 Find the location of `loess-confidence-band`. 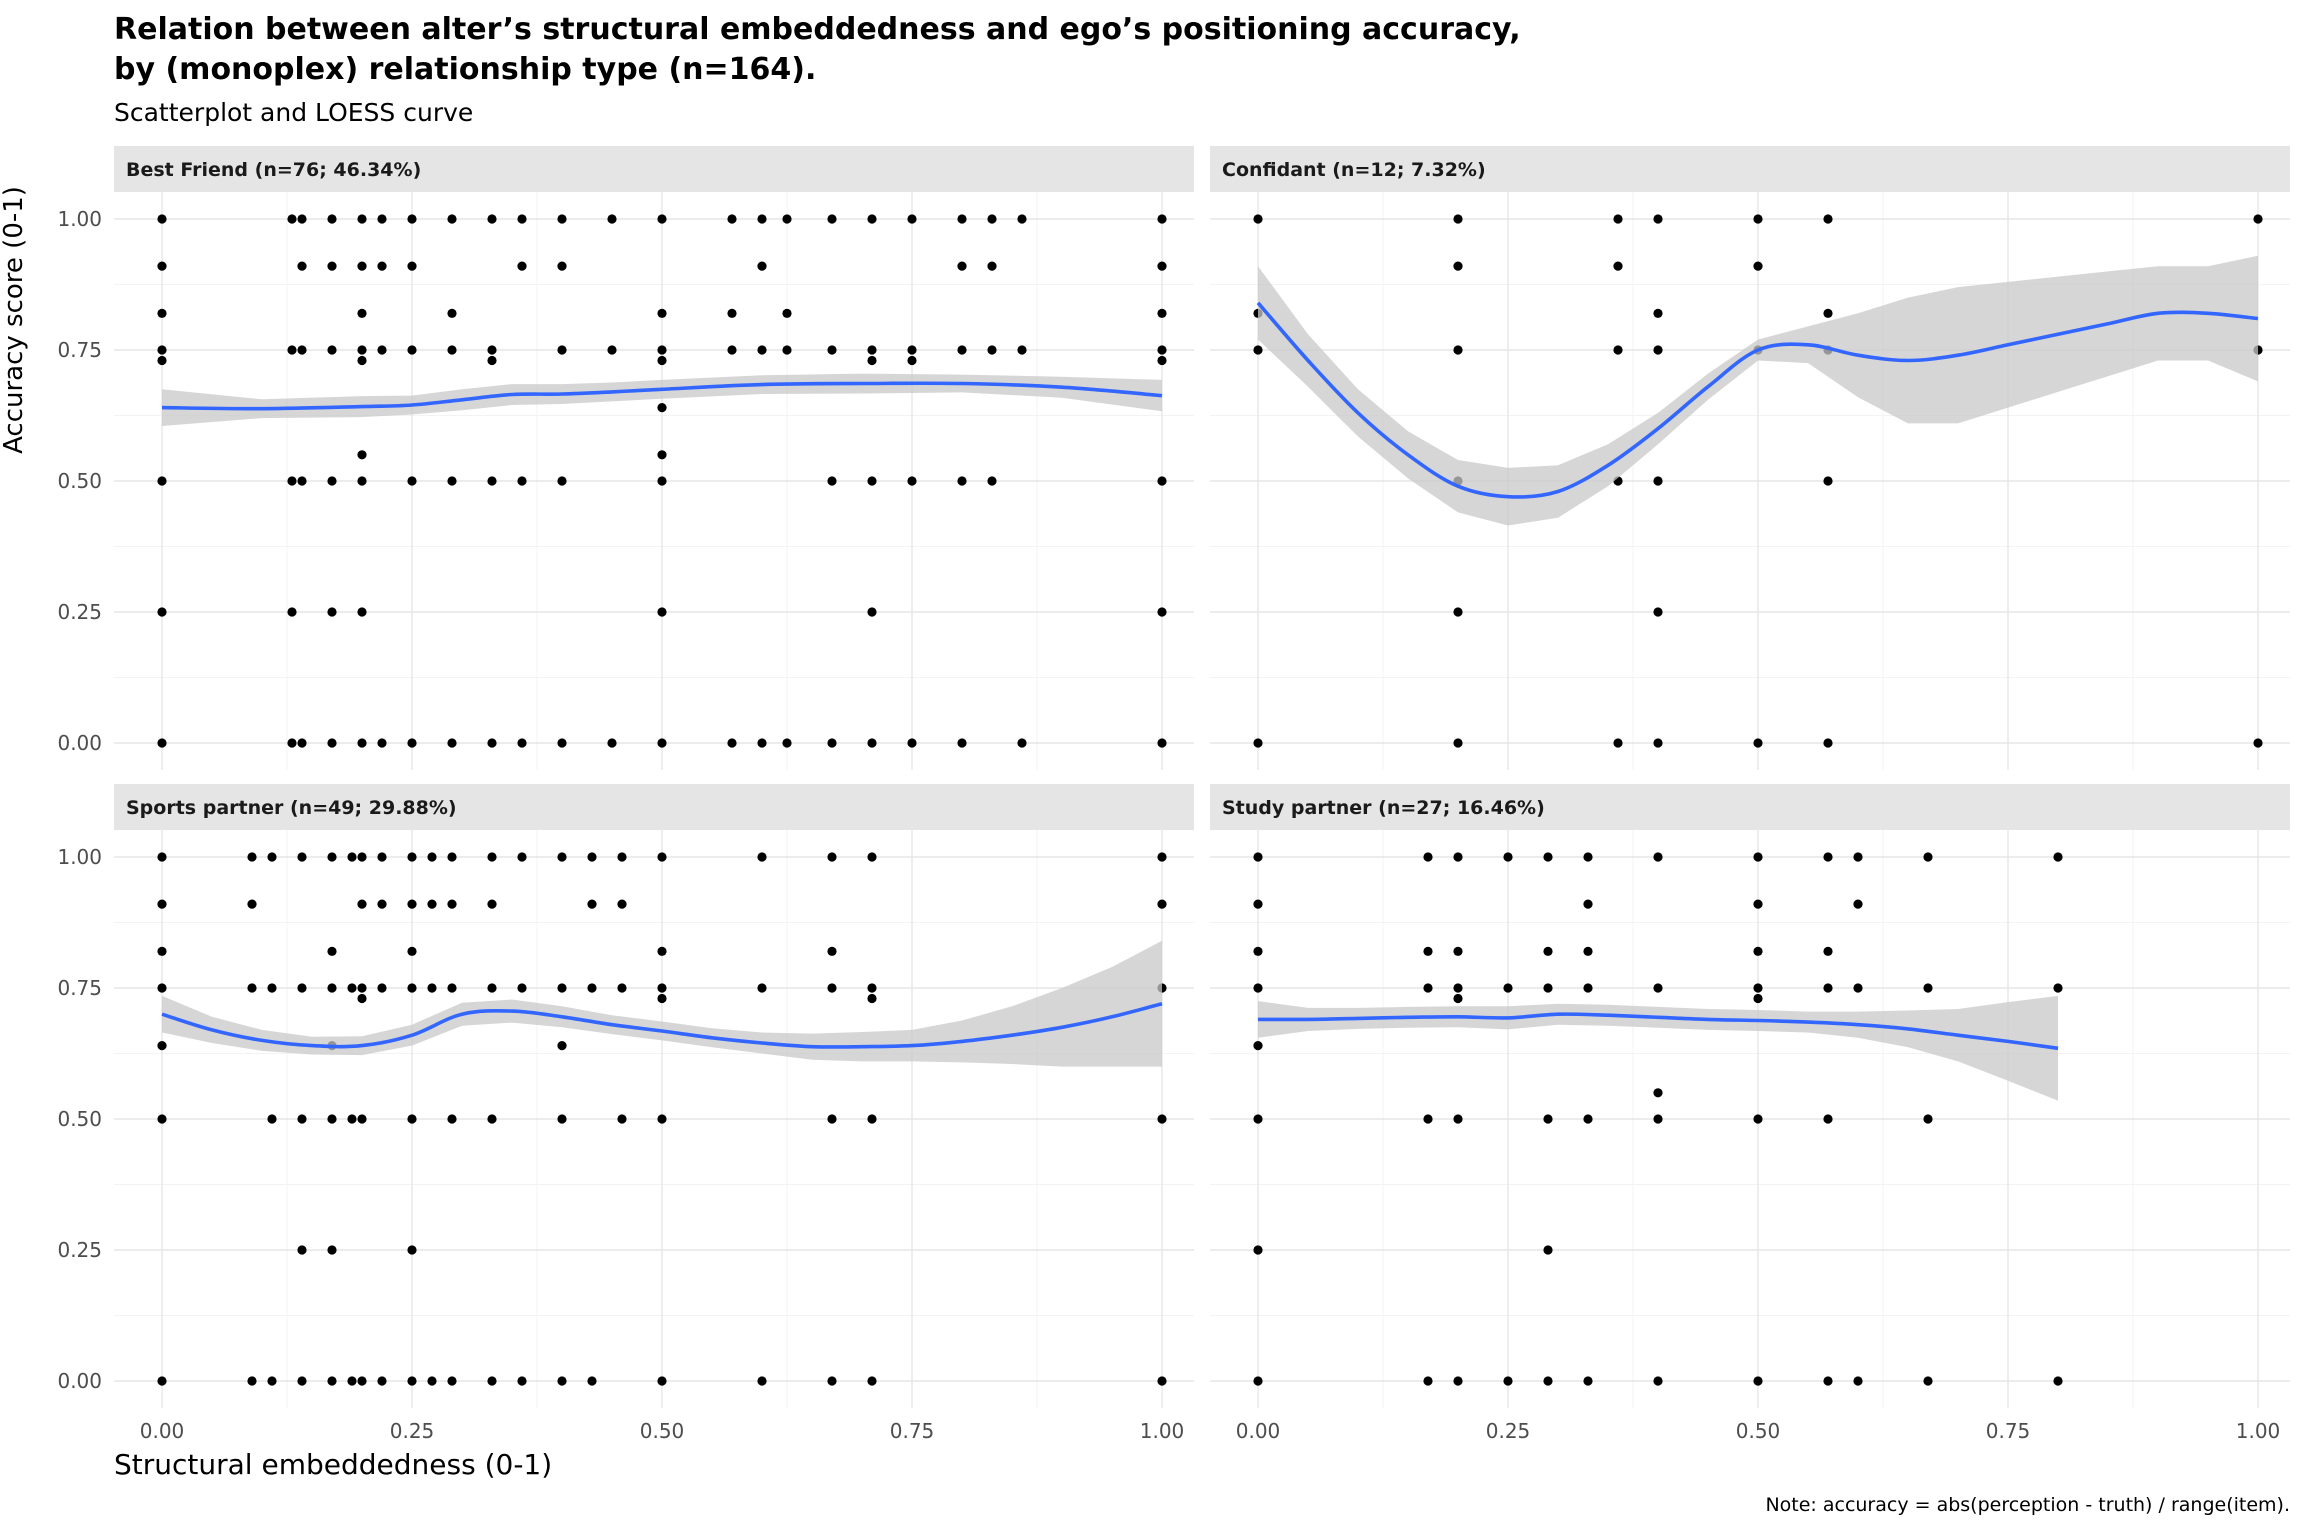

loess-confidence-band is located at coordinates (662, 399).